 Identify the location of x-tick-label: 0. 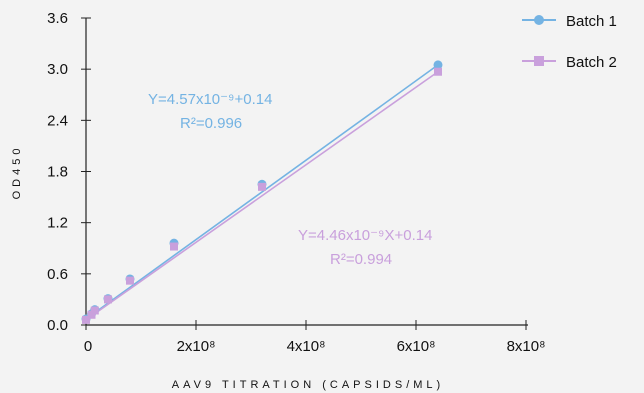
(88, 346).